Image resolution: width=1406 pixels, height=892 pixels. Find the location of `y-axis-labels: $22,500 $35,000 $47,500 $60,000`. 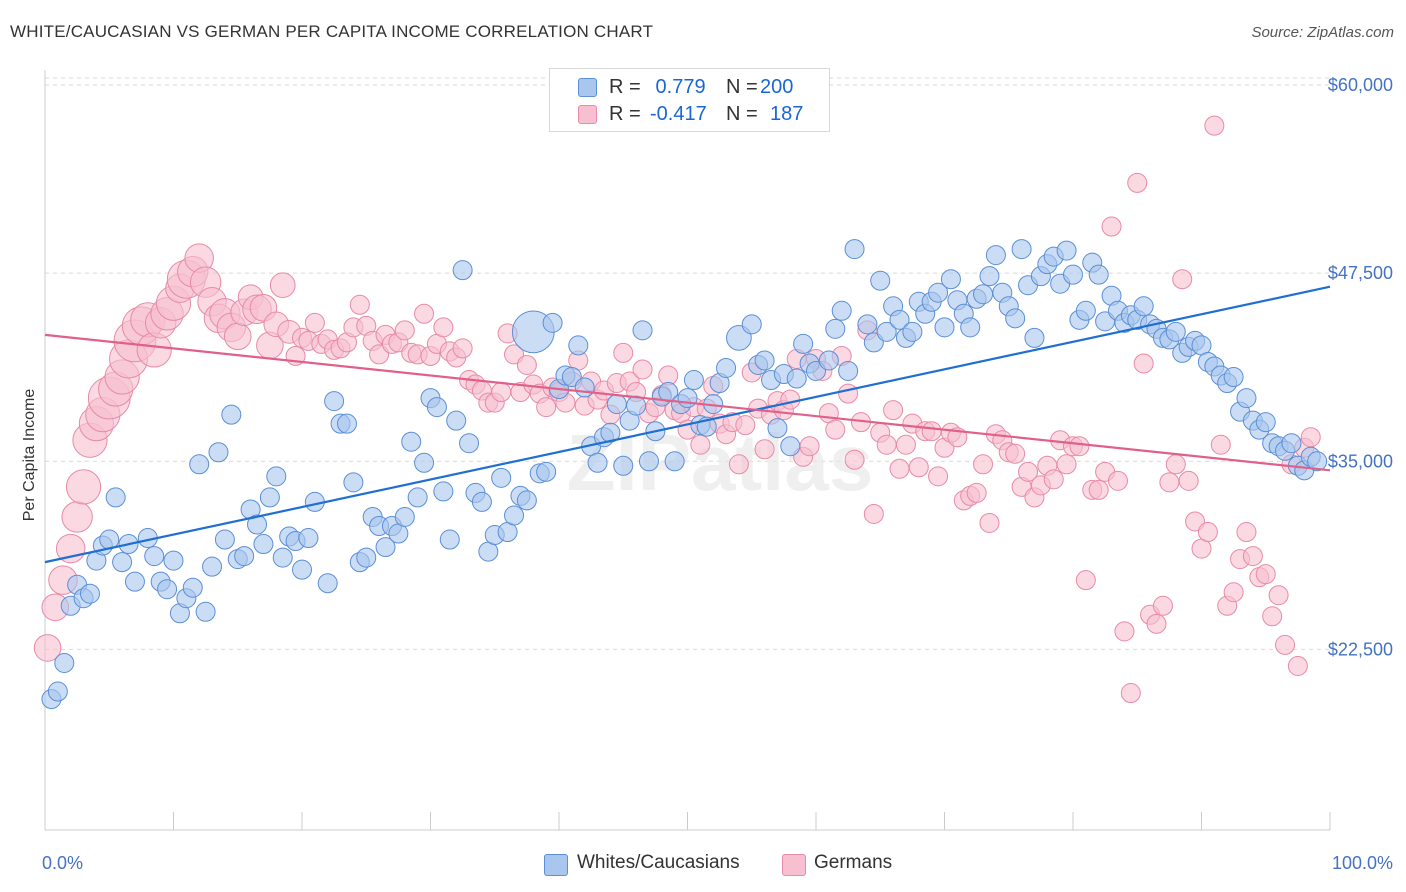

y-axis-labels: $22,500 $35,000 $47,500 $60,000 is located at coordinates (1360, 367).